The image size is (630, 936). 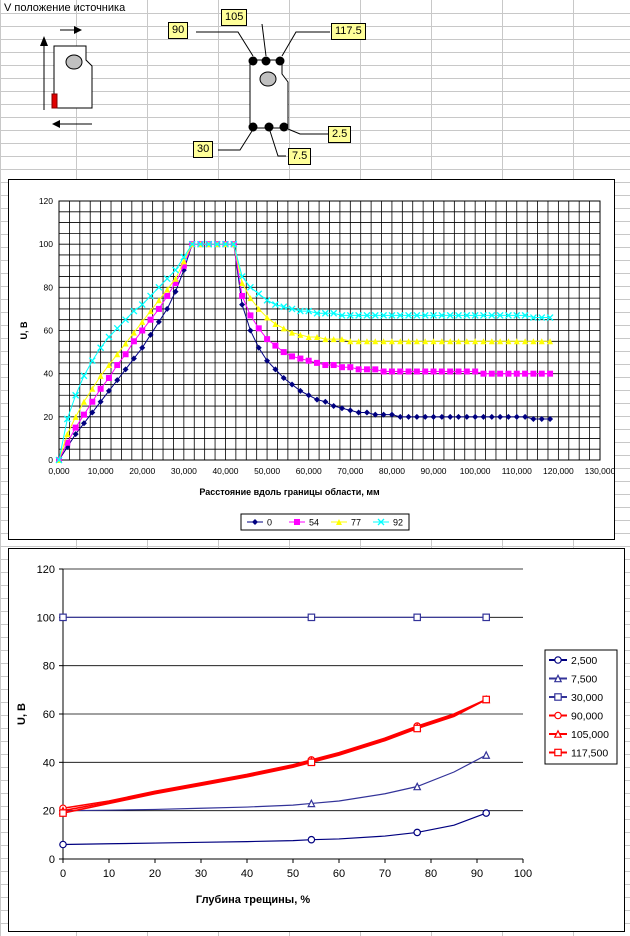 What do you see at coordinates (587, 717) in the screenshot?
I see `legend-entry-label: 90,000` at bounding box center [587, 717].